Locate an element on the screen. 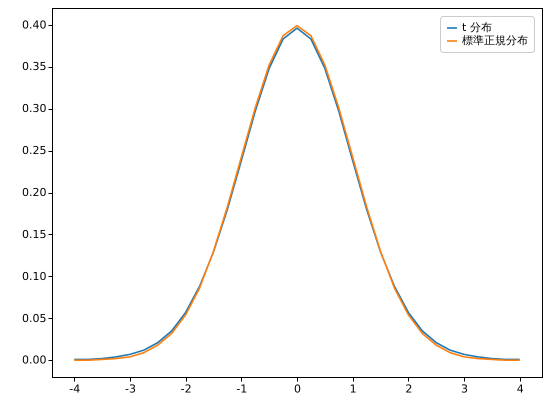 This screenshot has height=412, width=555. legend-label: t 分布 is located at coordinates (477, 27).